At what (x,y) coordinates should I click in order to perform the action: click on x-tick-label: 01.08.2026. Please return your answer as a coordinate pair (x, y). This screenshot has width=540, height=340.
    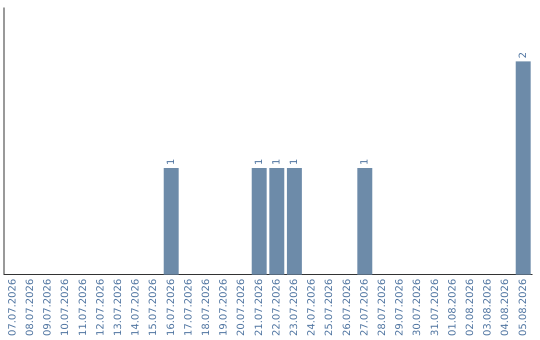
    Looking at the image, I should click on (452, 307).